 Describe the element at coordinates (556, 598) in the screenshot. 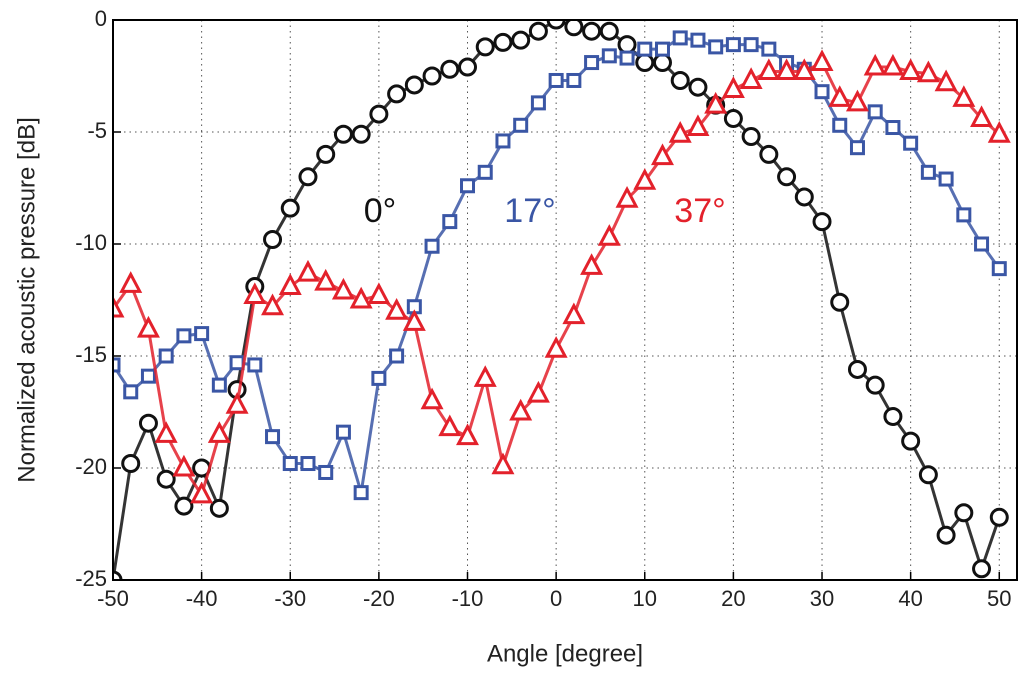

I see `x-tick-label: 0` at that location.